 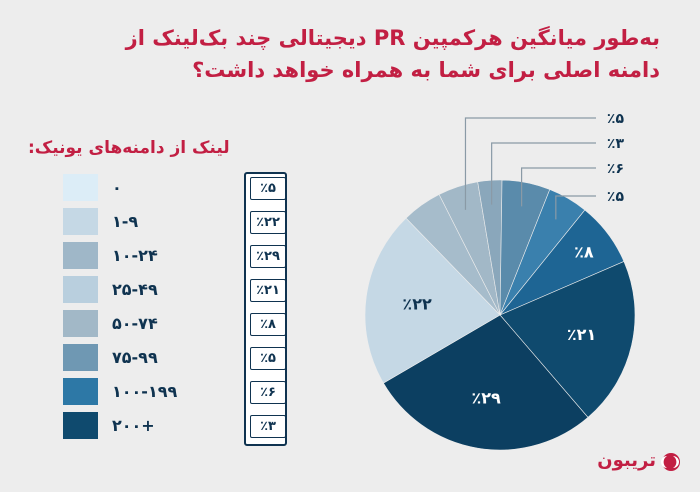 I want to click on legend-label: ۱۰-۲۴, so click(x=135, y=255).